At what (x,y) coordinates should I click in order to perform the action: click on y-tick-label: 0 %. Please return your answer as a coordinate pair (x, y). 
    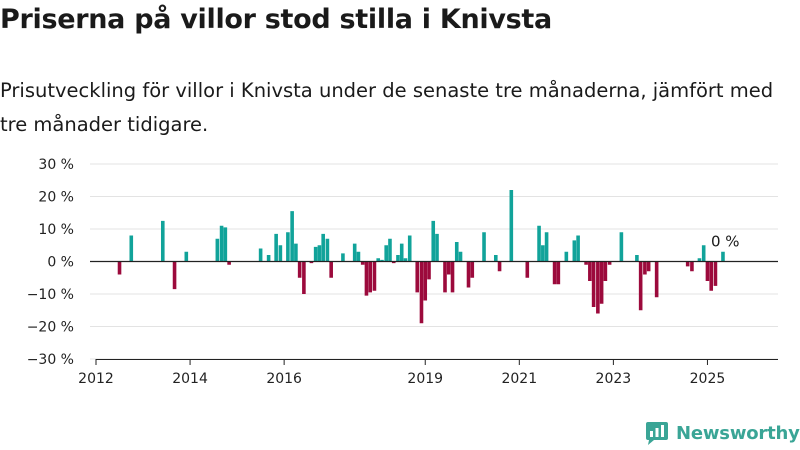
    Looking at the image, I should click on (60, 263).